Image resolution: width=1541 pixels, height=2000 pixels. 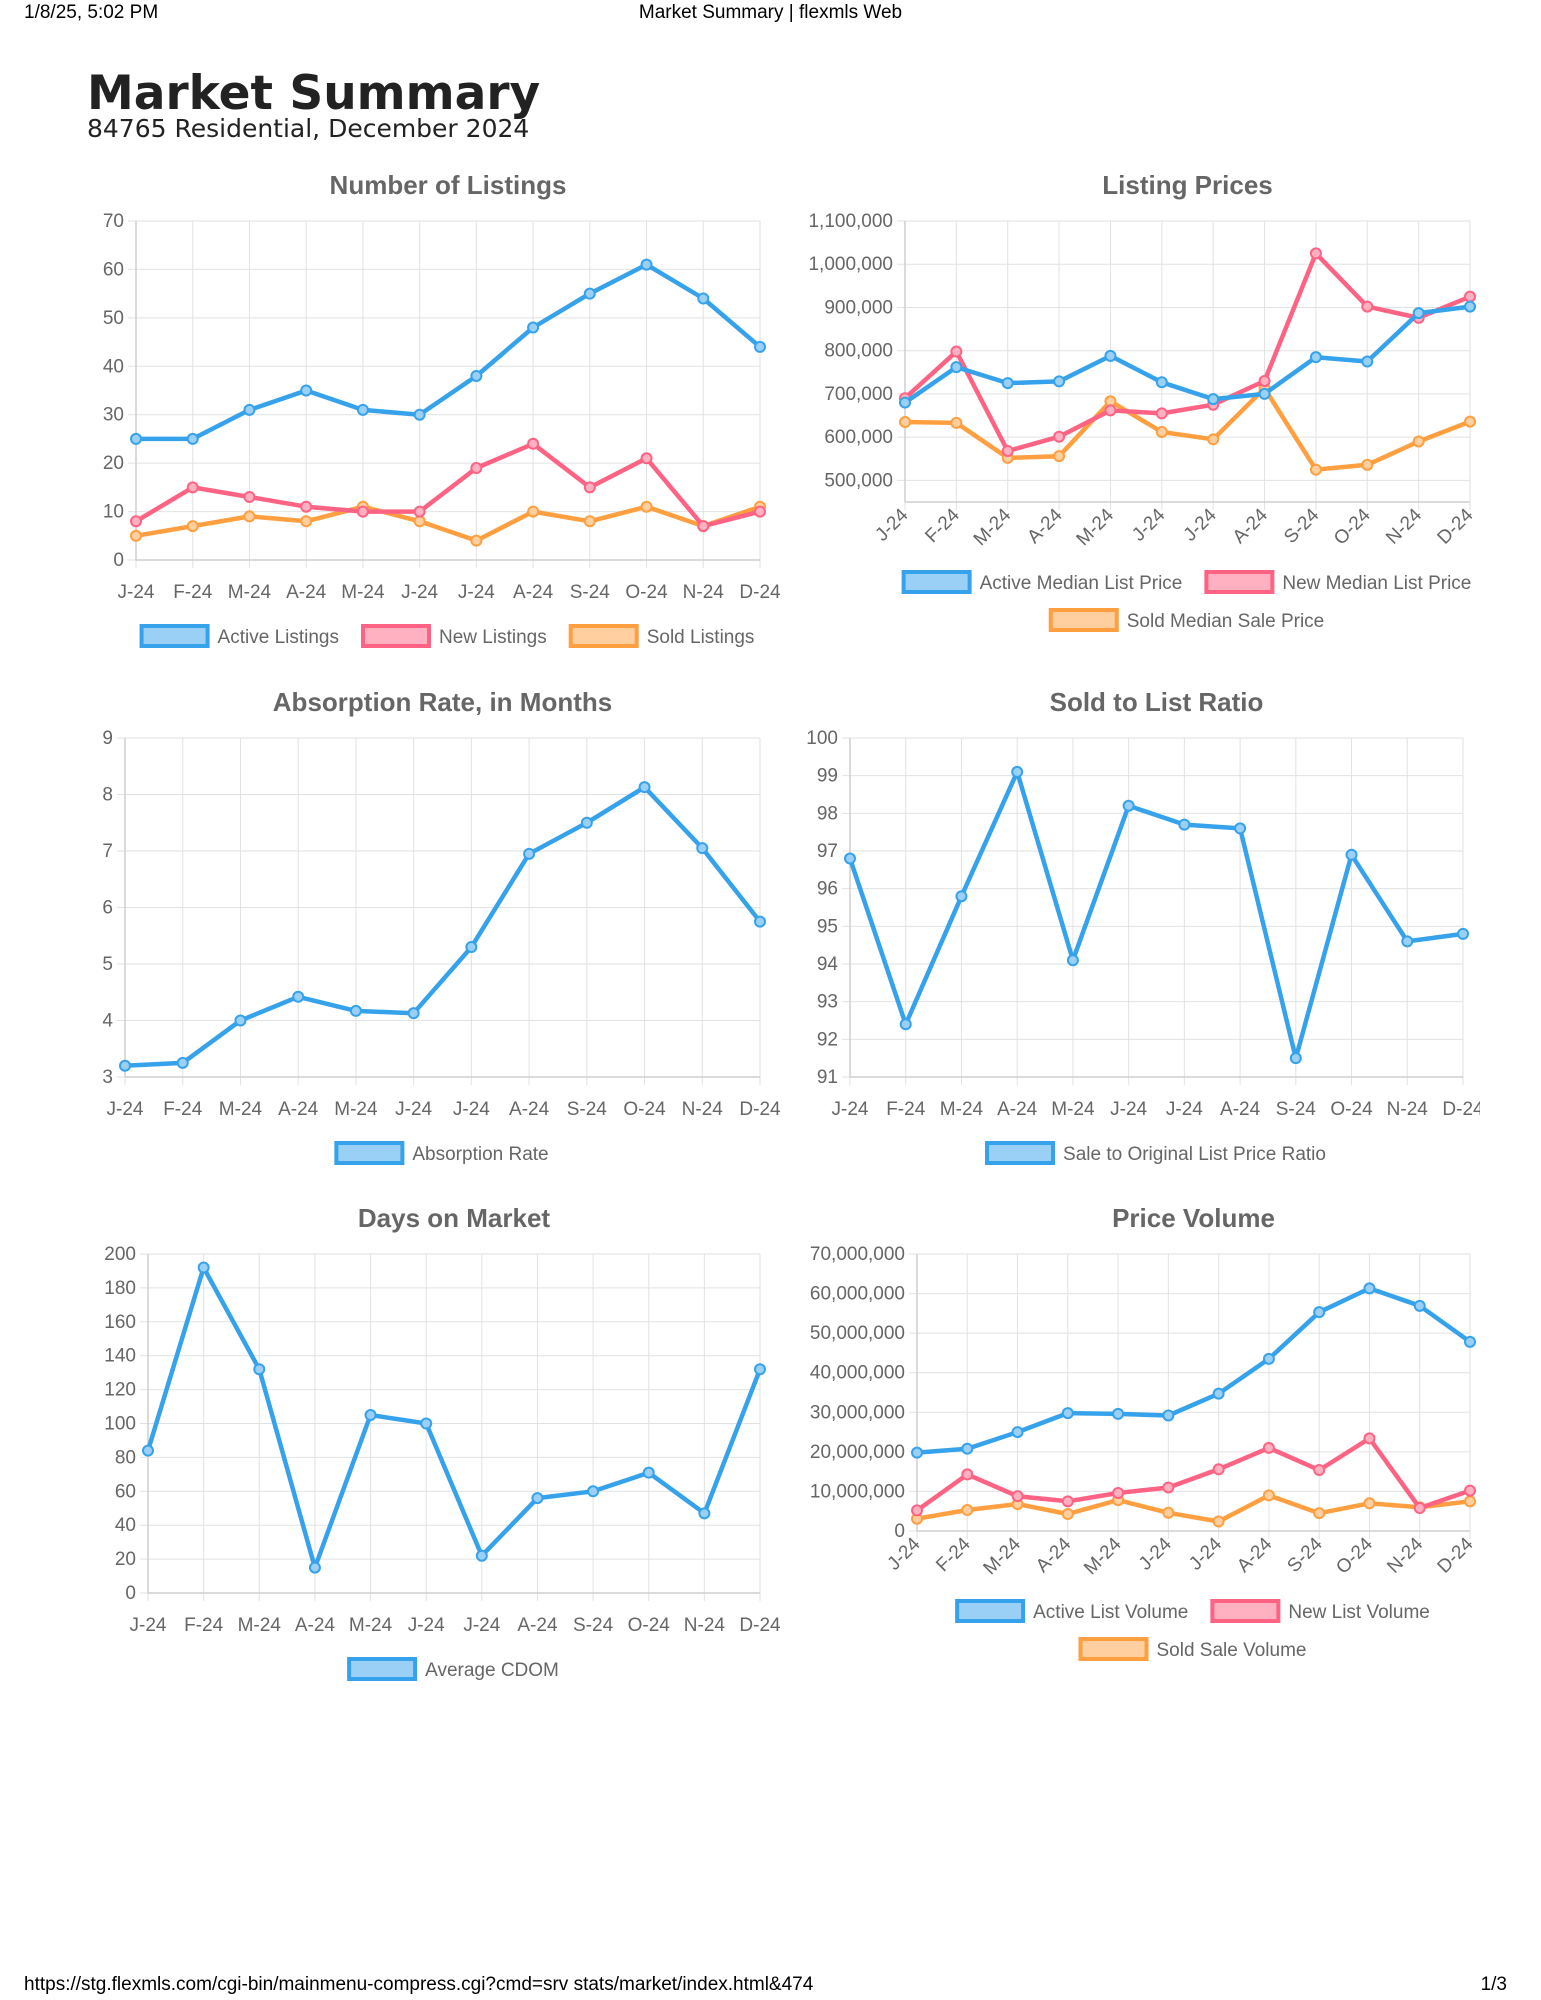 I want to click on y-tick-label: 93, so click(x=827, y=1002).